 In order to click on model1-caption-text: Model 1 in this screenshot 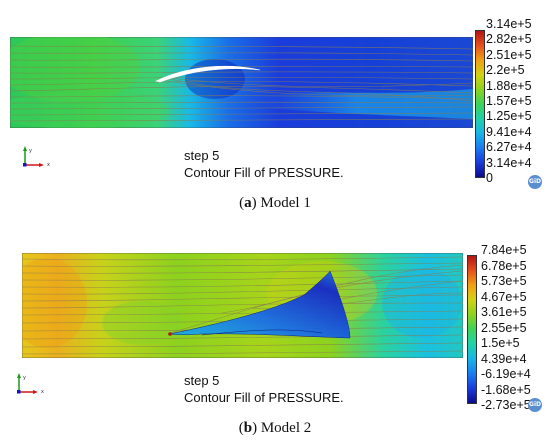, I will do `click(283, 203)`.